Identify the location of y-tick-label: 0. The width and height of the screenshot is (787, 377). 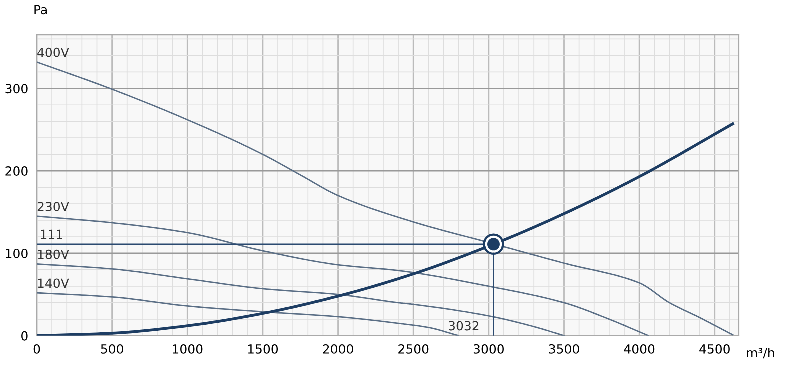
(25, 336).